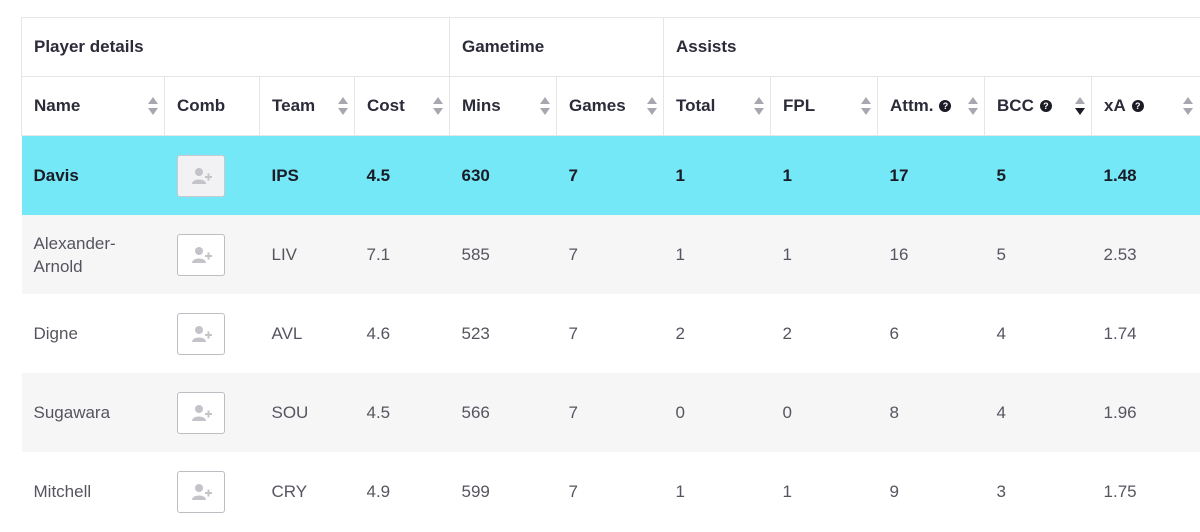 Image resolution: width=1200 pixels, height=532 pixels. Describe the element at coordinates (611, 491) in the screenshot. I see `table-row: Mitchell CRY 4.9 599 7 1 1 9 3 1.75` at that location.